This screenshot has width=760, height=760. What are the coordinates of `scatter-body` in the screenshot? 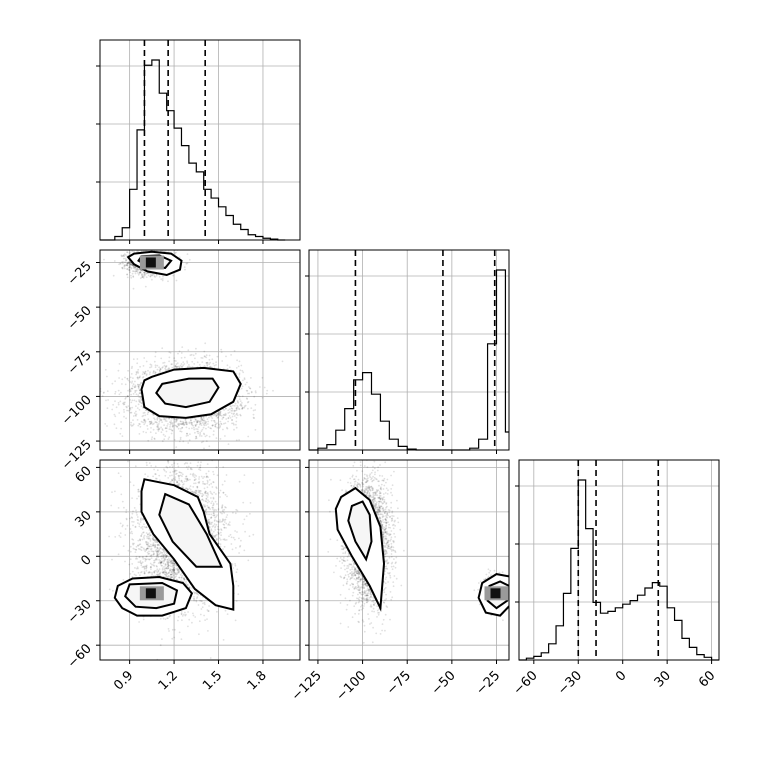 It's located at (190, 348).